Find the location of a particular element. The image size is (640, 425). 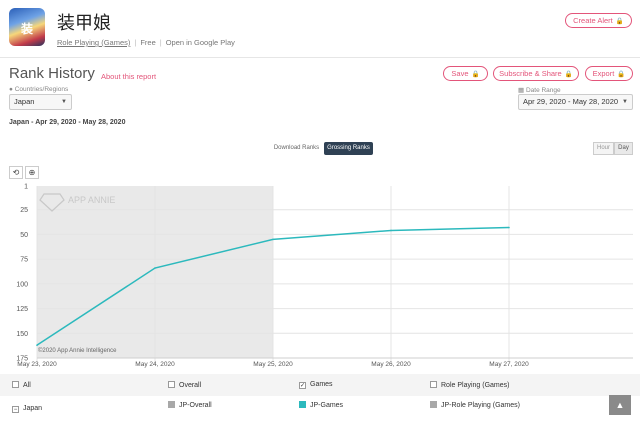

x-tick-label: May 25, 2020 is located at coordinates (273, 364).